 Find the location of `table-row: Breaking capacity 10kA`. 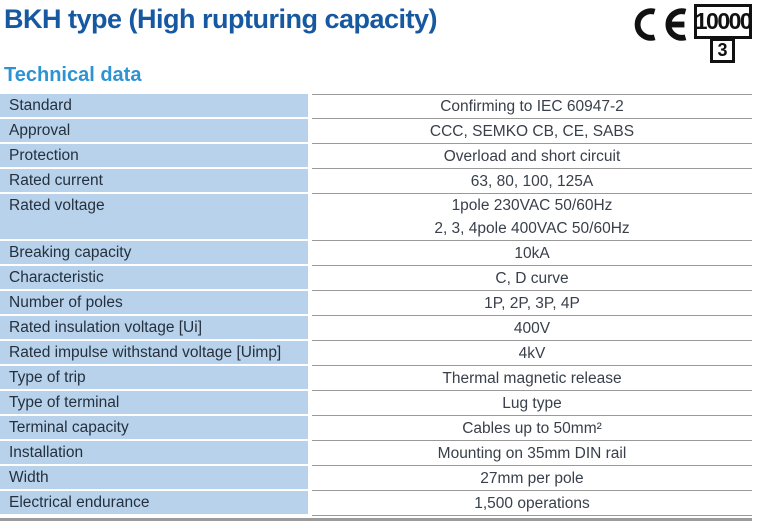

table-row: Breaking capacity 10kA is located at coordinates (376, 253).